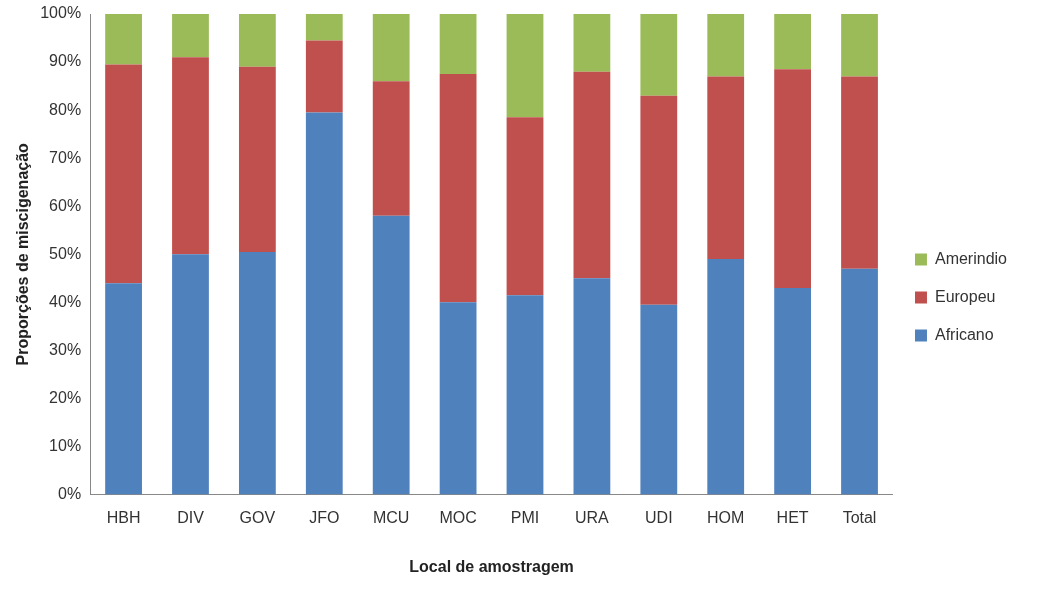 This screenshot has width=1057, height=591. Describe the element at coordinates (726, 517) in the screenshot. I see `x-tick-label: HOM` at that location.